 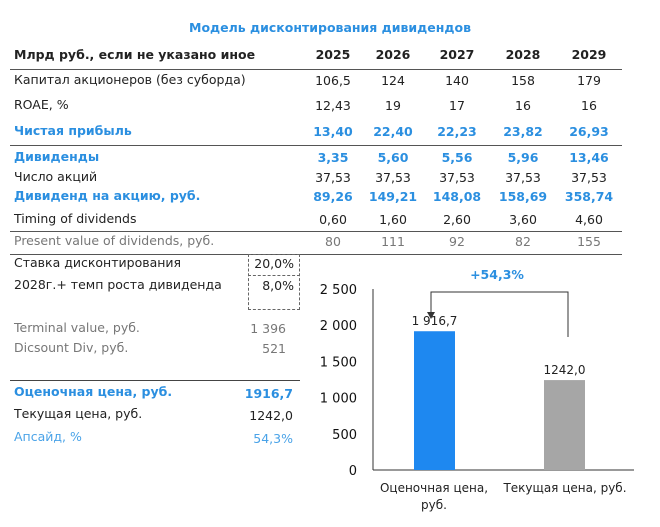 What do you see at coordinates (393, 196) in the screenshot?
I see `row-value: 149,21` at bounding box center [393, 196].